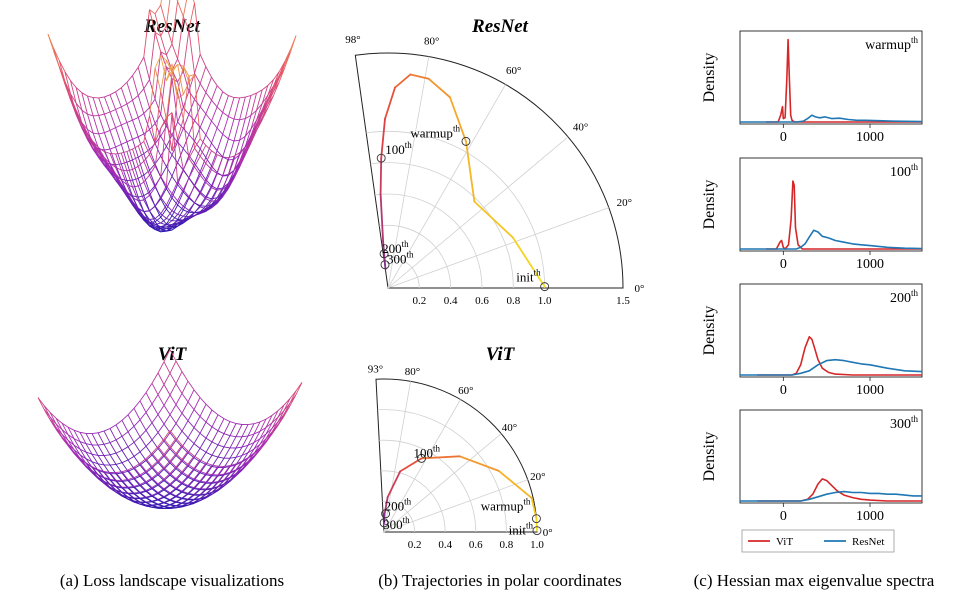 This screenshot has width=976, height=602. What do you see at coordinates (500, 26) in the screenshot?
I see `panel-b-top-title: ResNet` at bounding box center [500, 26].